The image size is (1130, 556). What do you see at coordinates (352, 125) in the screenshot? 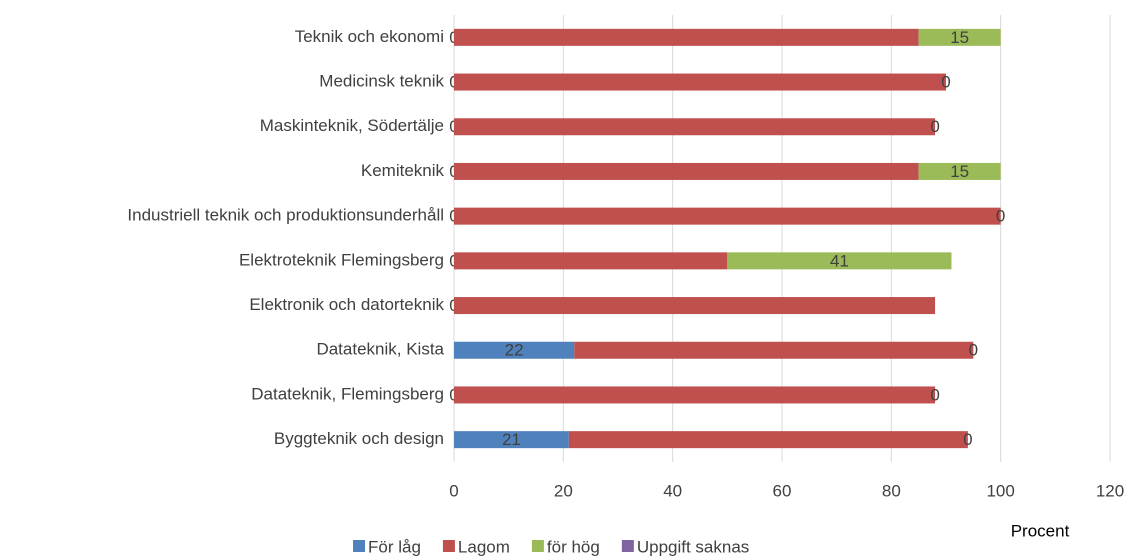
I see `y-tick-label: Maskinteknik, Södertälje` at bounding box center [352, 125].